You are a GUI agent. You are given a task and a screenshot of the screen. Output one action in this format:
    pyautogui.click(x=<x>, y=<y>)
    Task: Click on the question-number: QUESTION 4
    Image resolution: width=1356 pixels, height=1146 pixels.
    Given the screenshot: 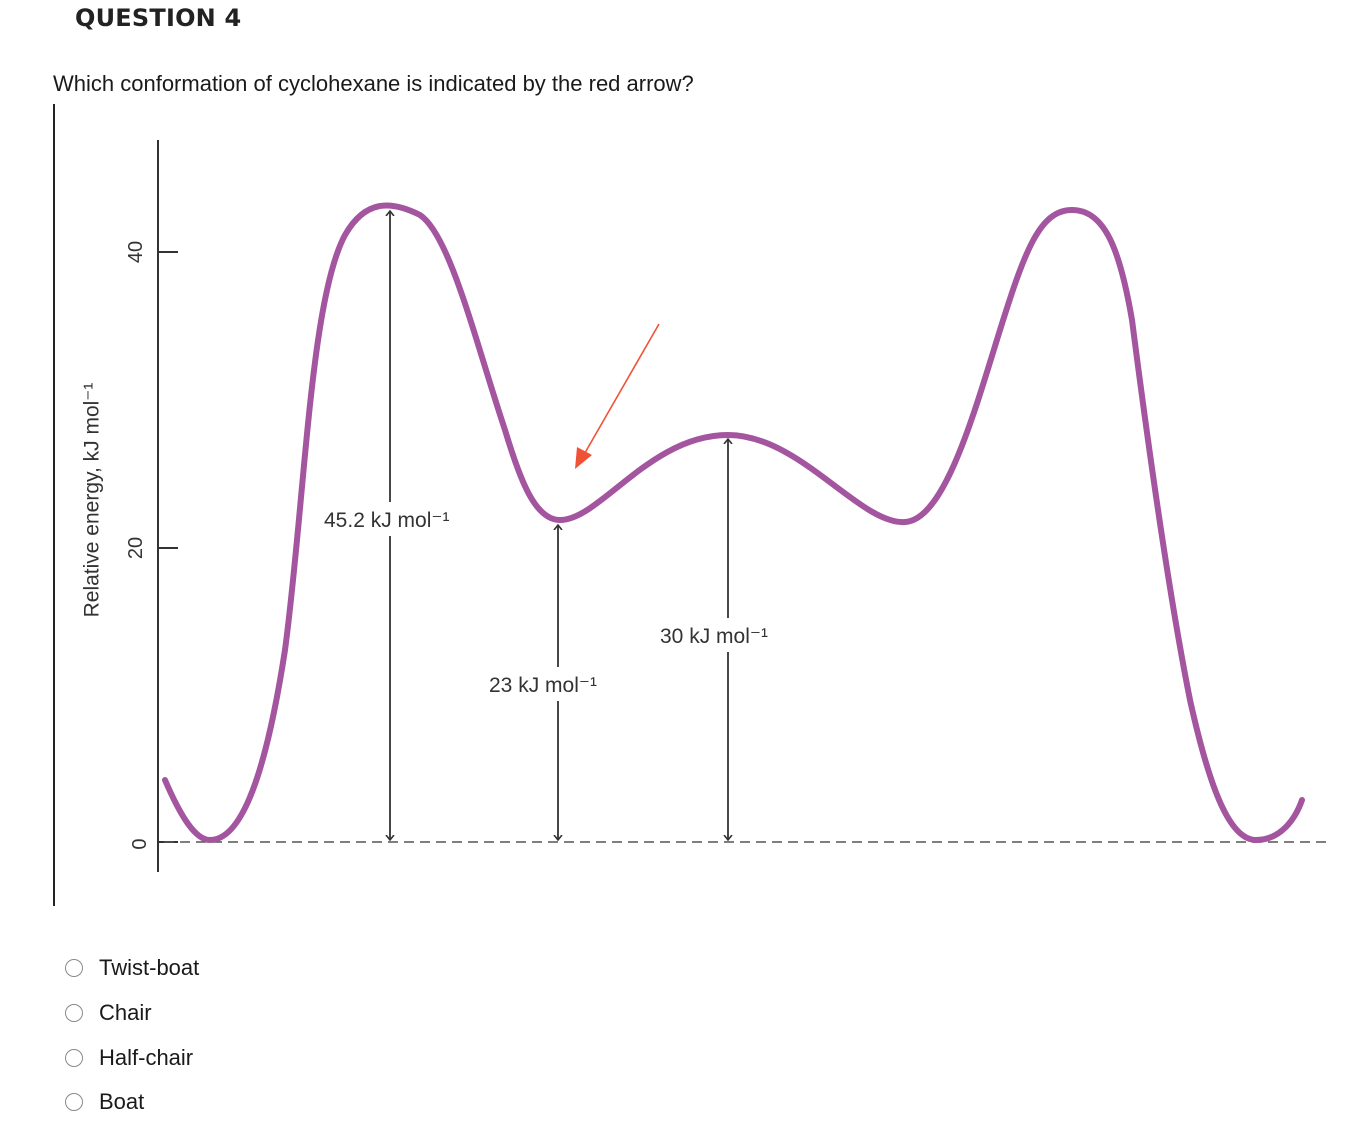 What is the action you would take?
    pyautogui.click(x=158, y=18)
    